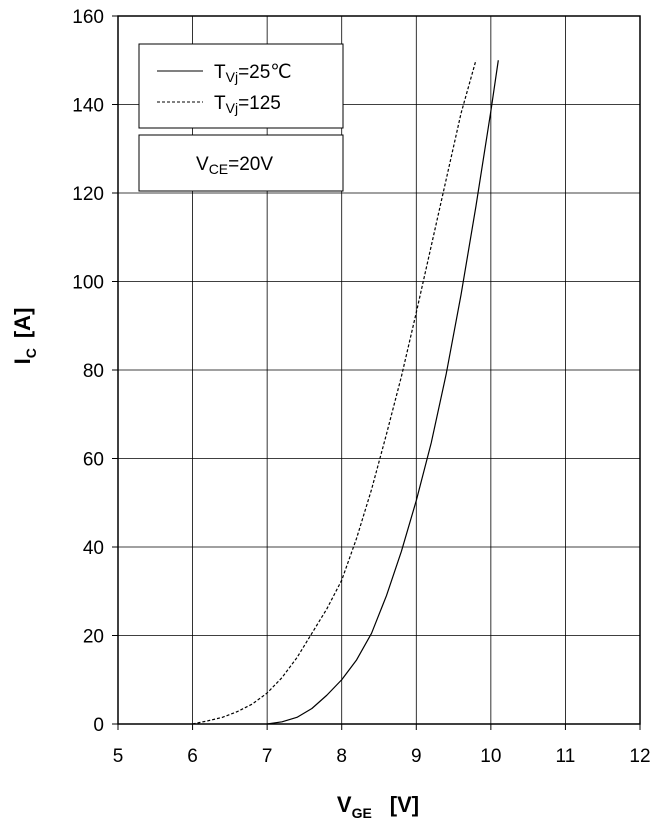 The image size is (665, 830). I want to click on y-tick-label-120: 120, so click(88, 194).